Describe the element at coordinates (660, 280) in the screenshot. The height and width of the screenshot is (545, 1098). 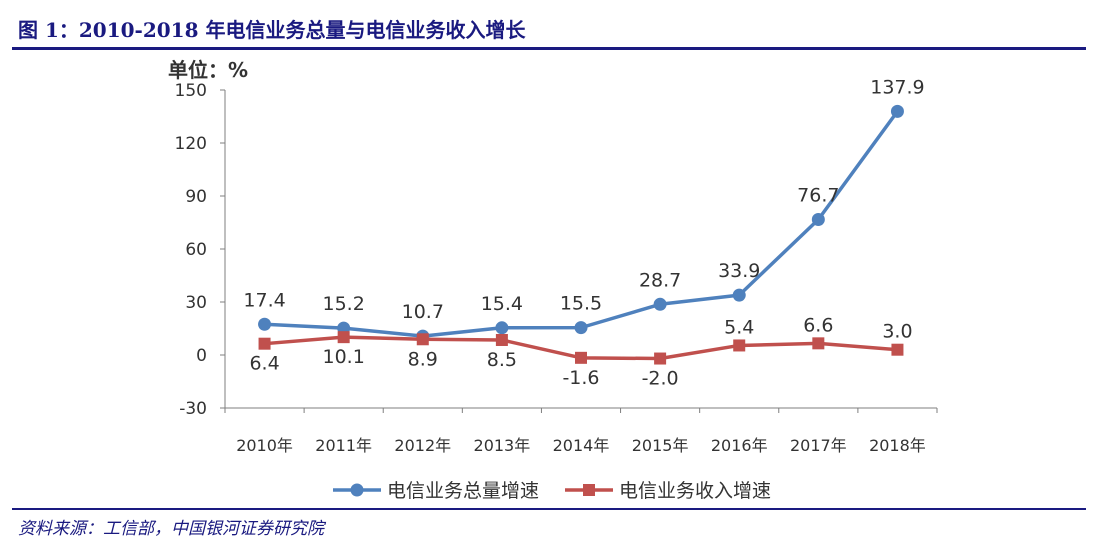
I see `data-label-total: 28.7` at that location.